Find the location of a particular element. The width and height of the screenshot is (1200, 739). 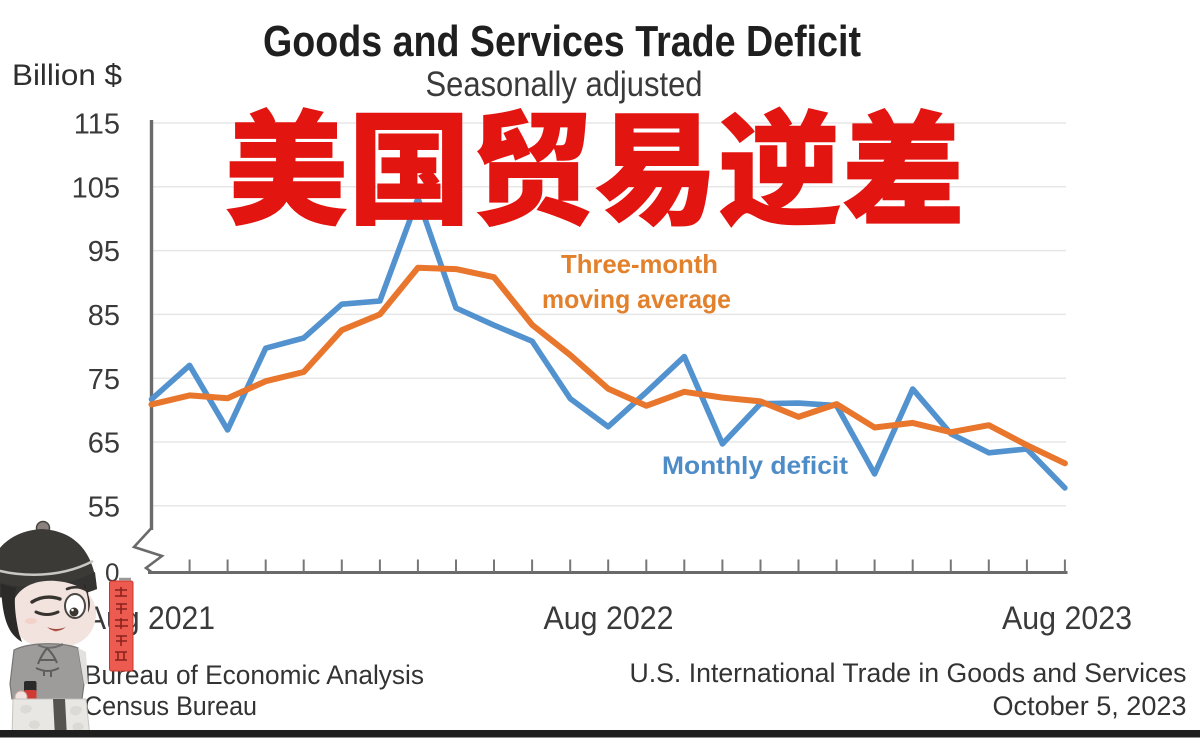

svg-text: Three-month is located at coordinates (639, 264).